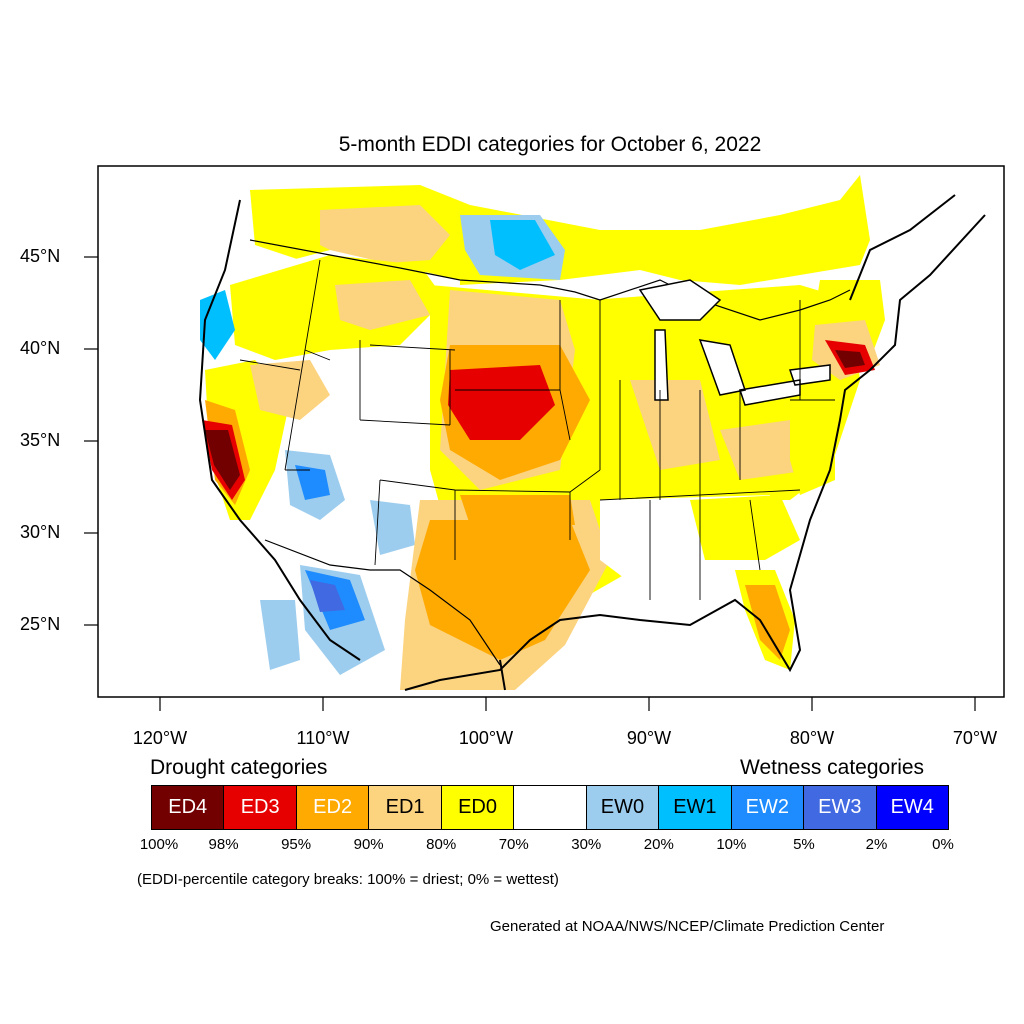 The width and height of the screenshot is (1024, 1024). Describe the element at coordinates (675, 425) in the screenshot. I see `midwest-tan-a` at that location.